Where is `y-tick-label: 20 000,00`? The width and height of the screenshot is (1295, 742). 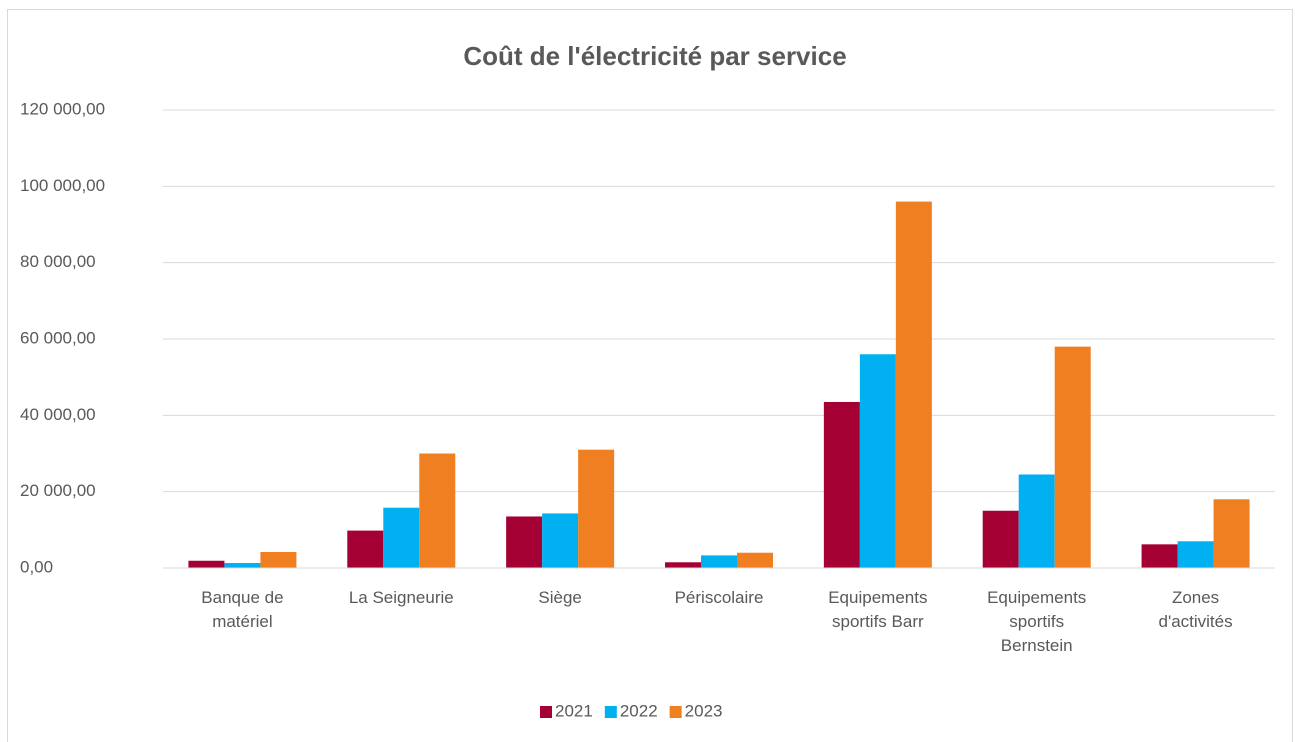
y-tick-label: 20 000,00 is located at coordinates (58, 490).